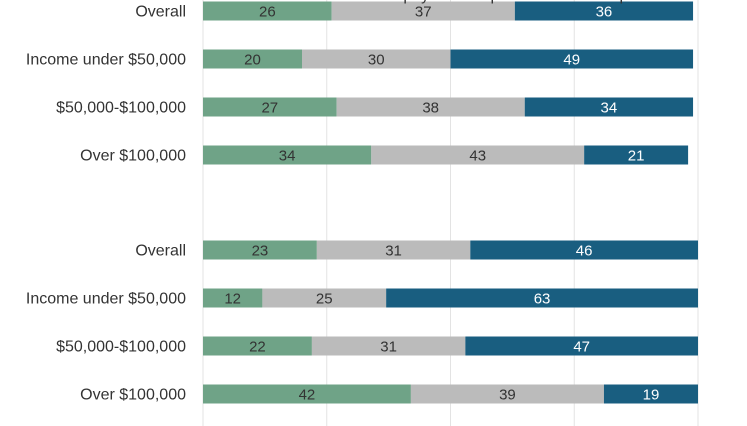 The width and height of the screenshot is (747, 426). I want to click on data-label-1-0-2: 46, so click(584, 251).